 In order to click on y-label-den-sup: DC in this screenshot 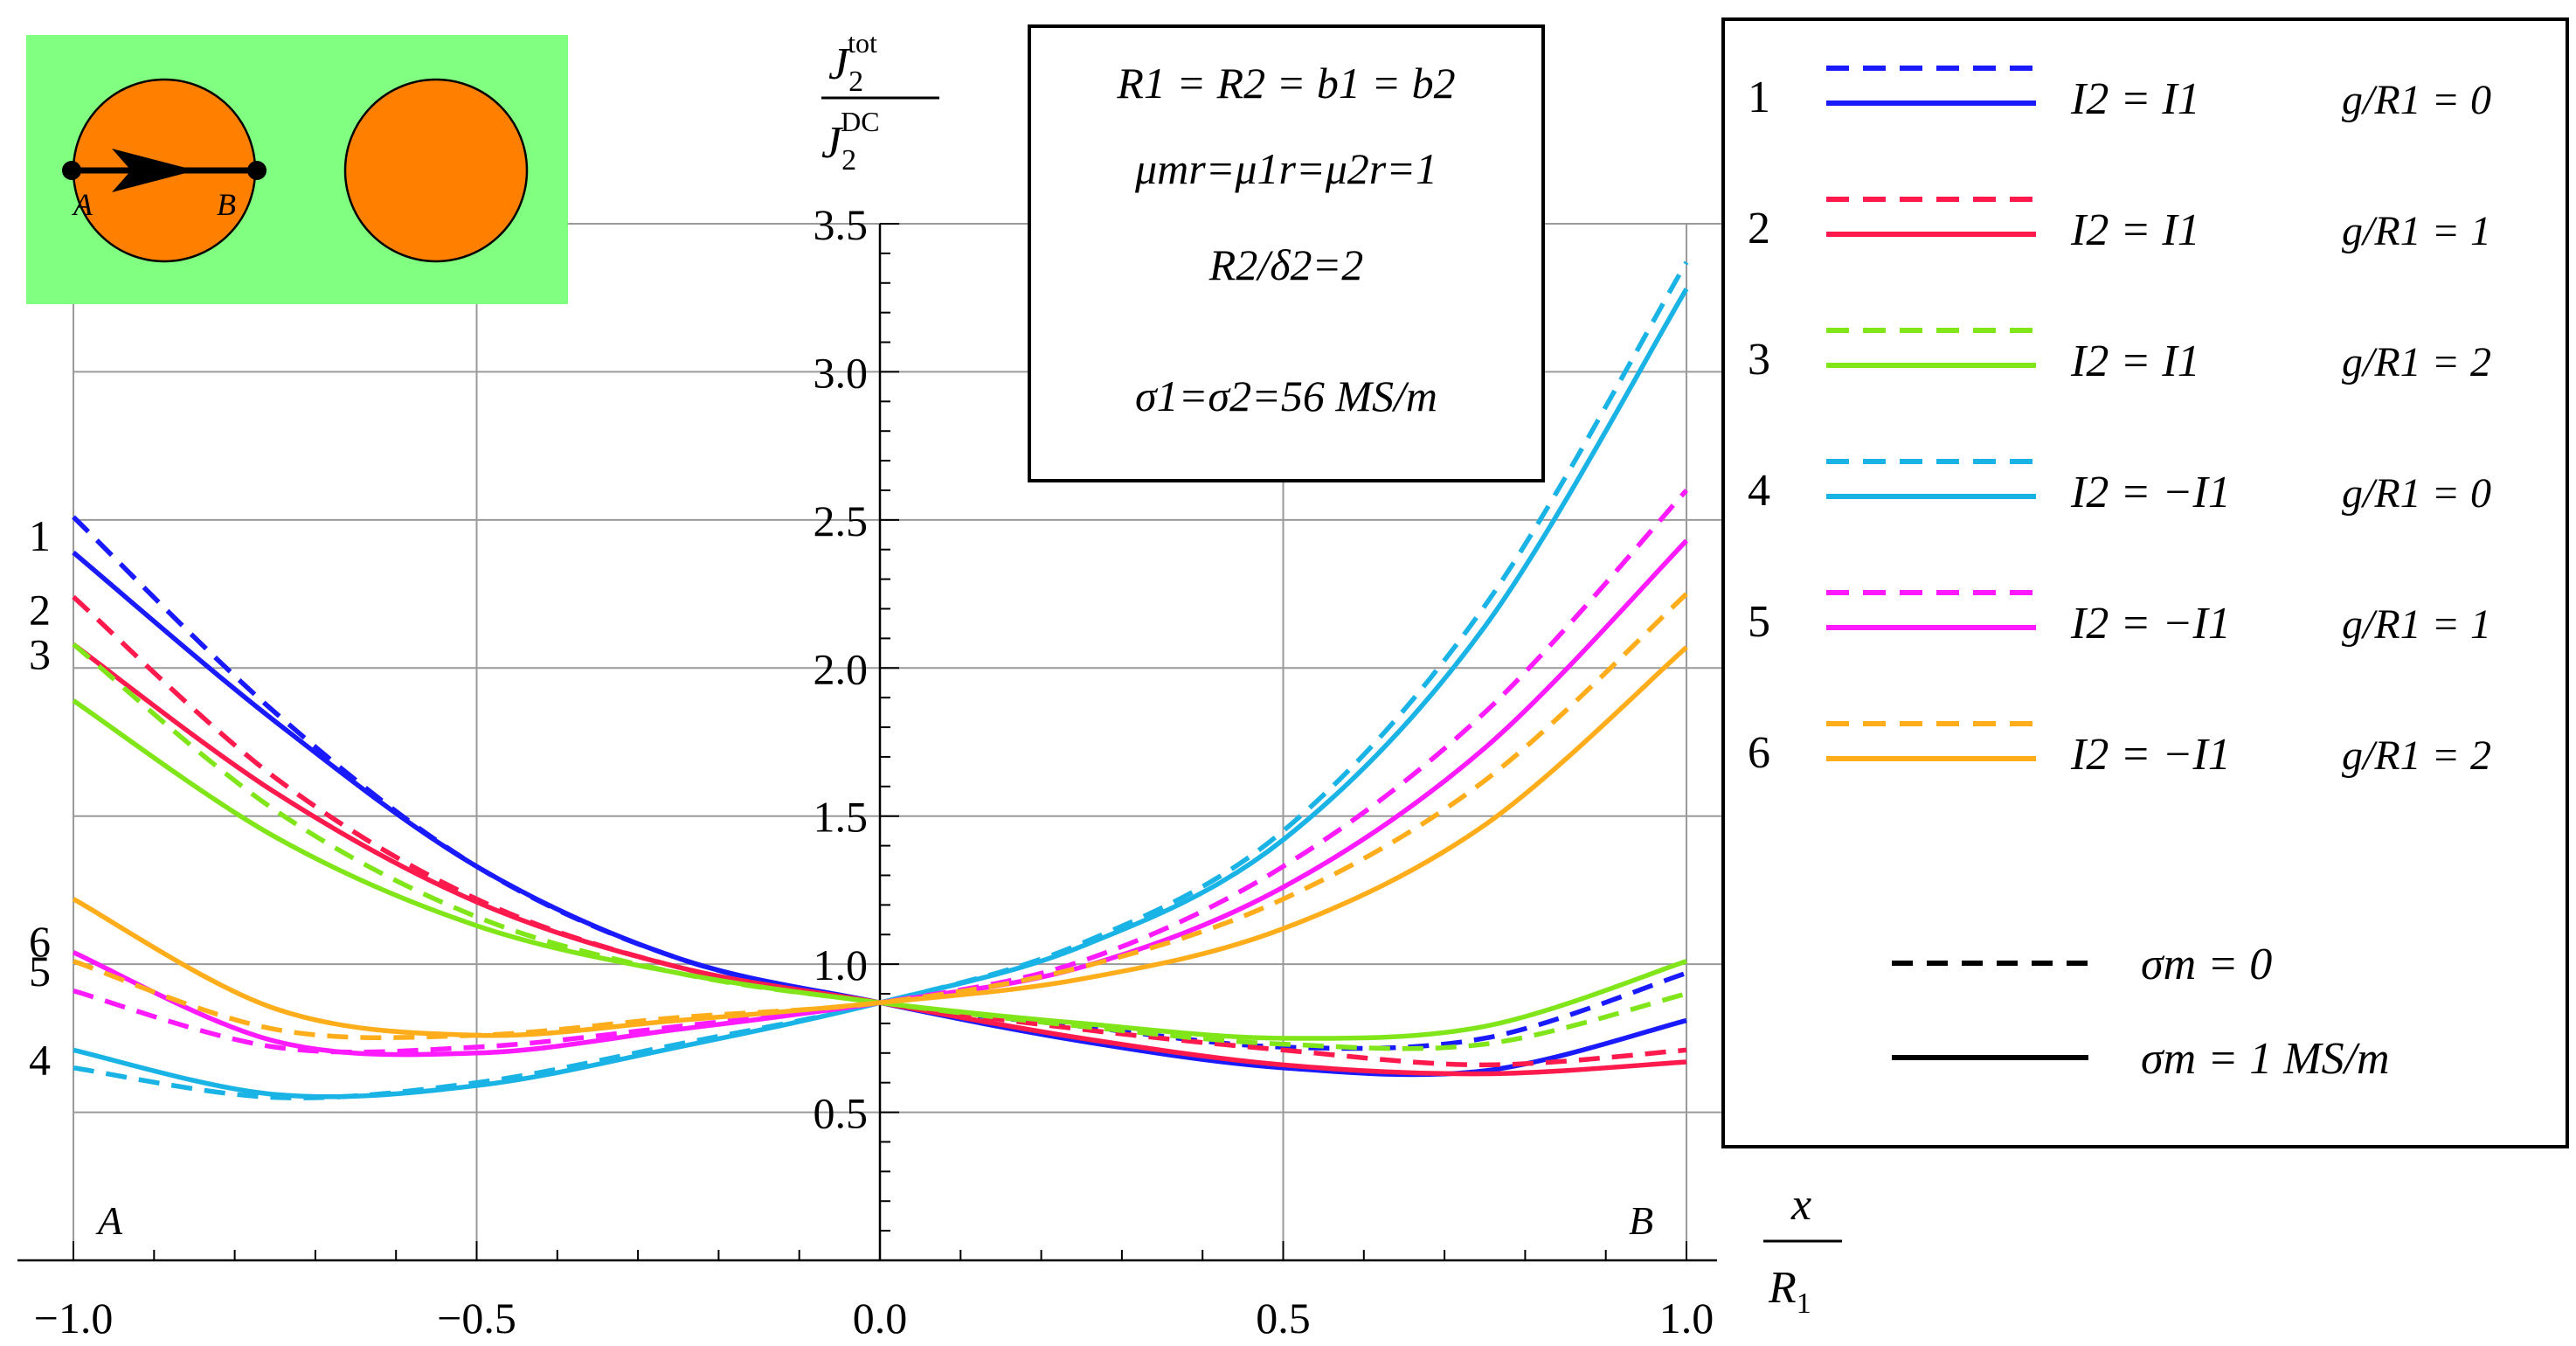, I will do `click(860, 121)`.